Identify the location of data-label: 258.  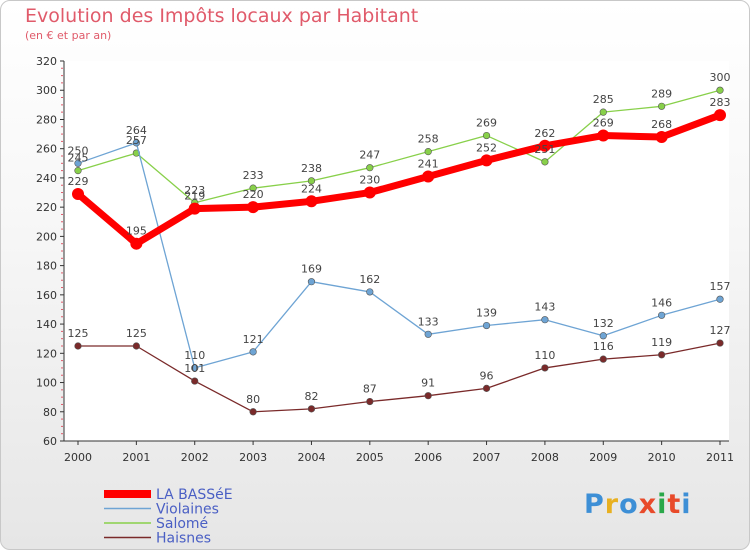
(428, 139).